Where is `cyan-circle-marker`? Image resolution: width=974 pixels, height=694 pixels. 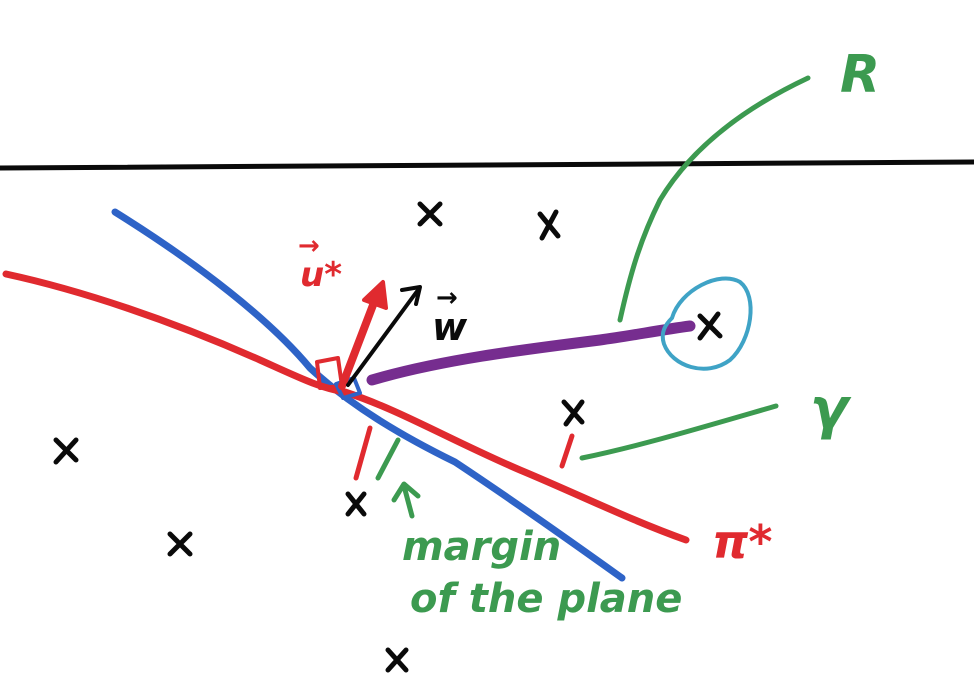 cyan-circle-marker is located at coordinates (706, 323).